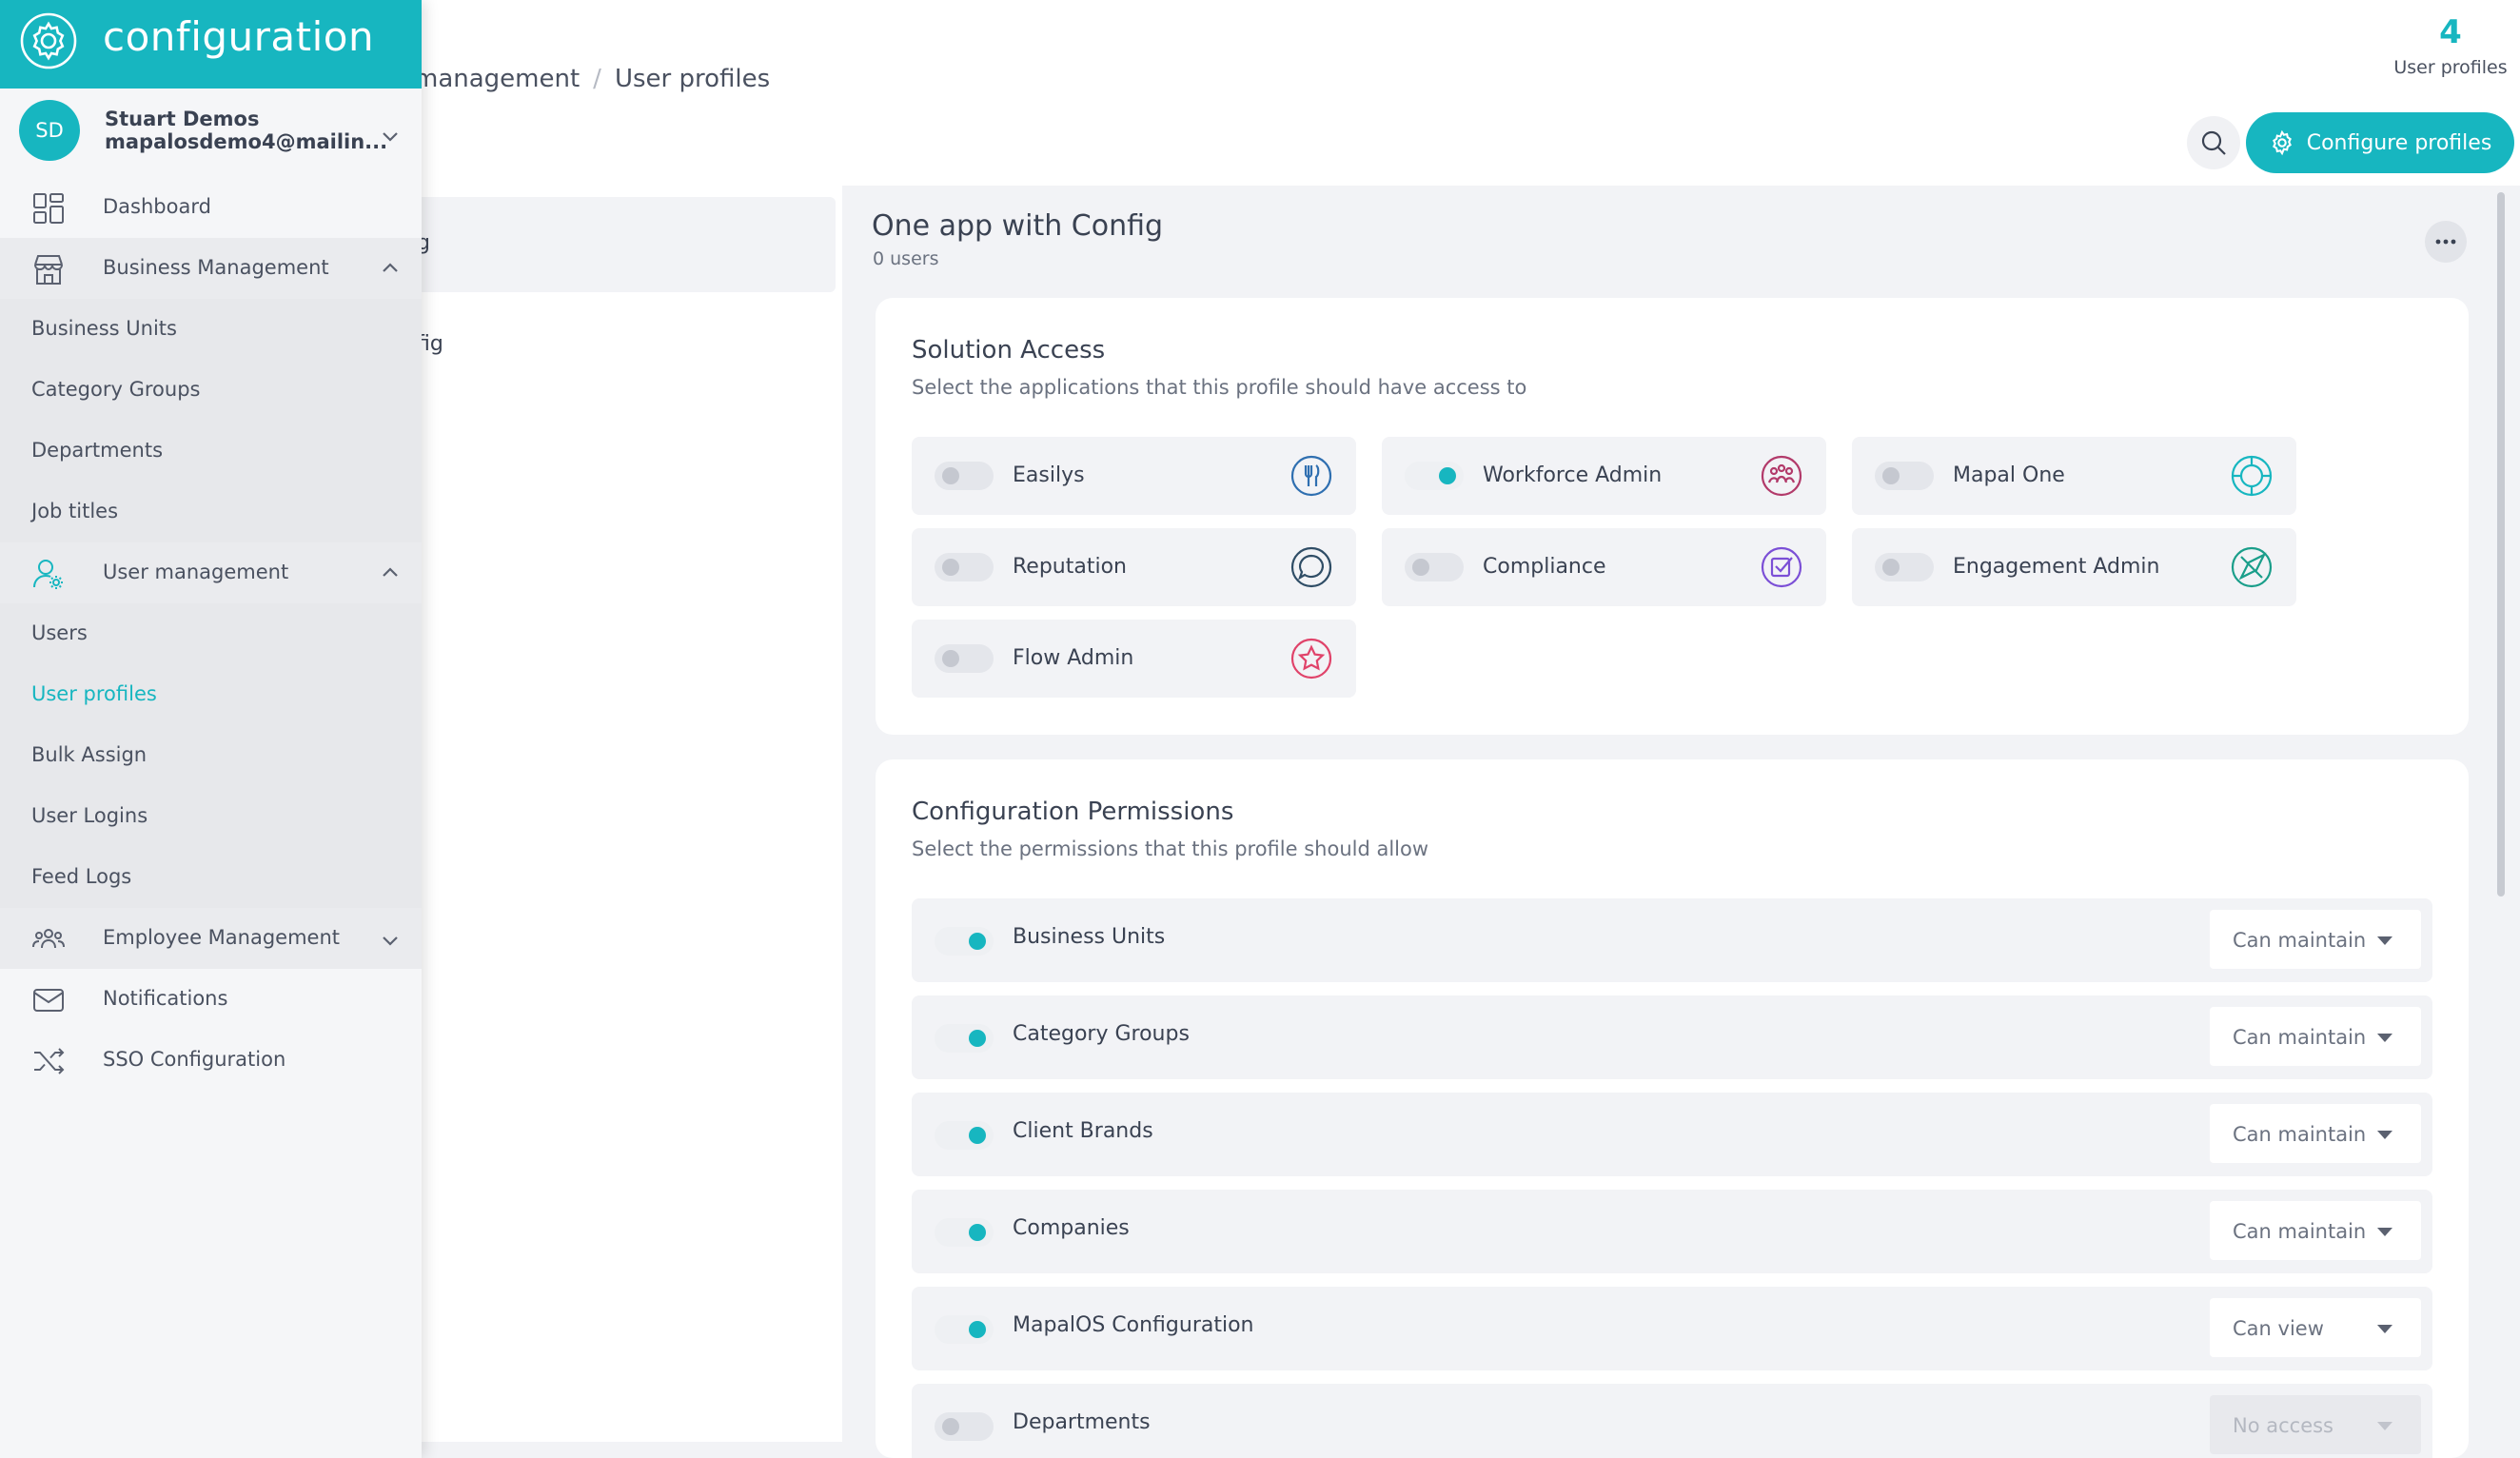 This screenshot has width=2520, height=1458. What do you see at coordinates (692, 79) in the screenshot?
I see `breadcrumb-current: User profiles` at bounding box center [692, 79].